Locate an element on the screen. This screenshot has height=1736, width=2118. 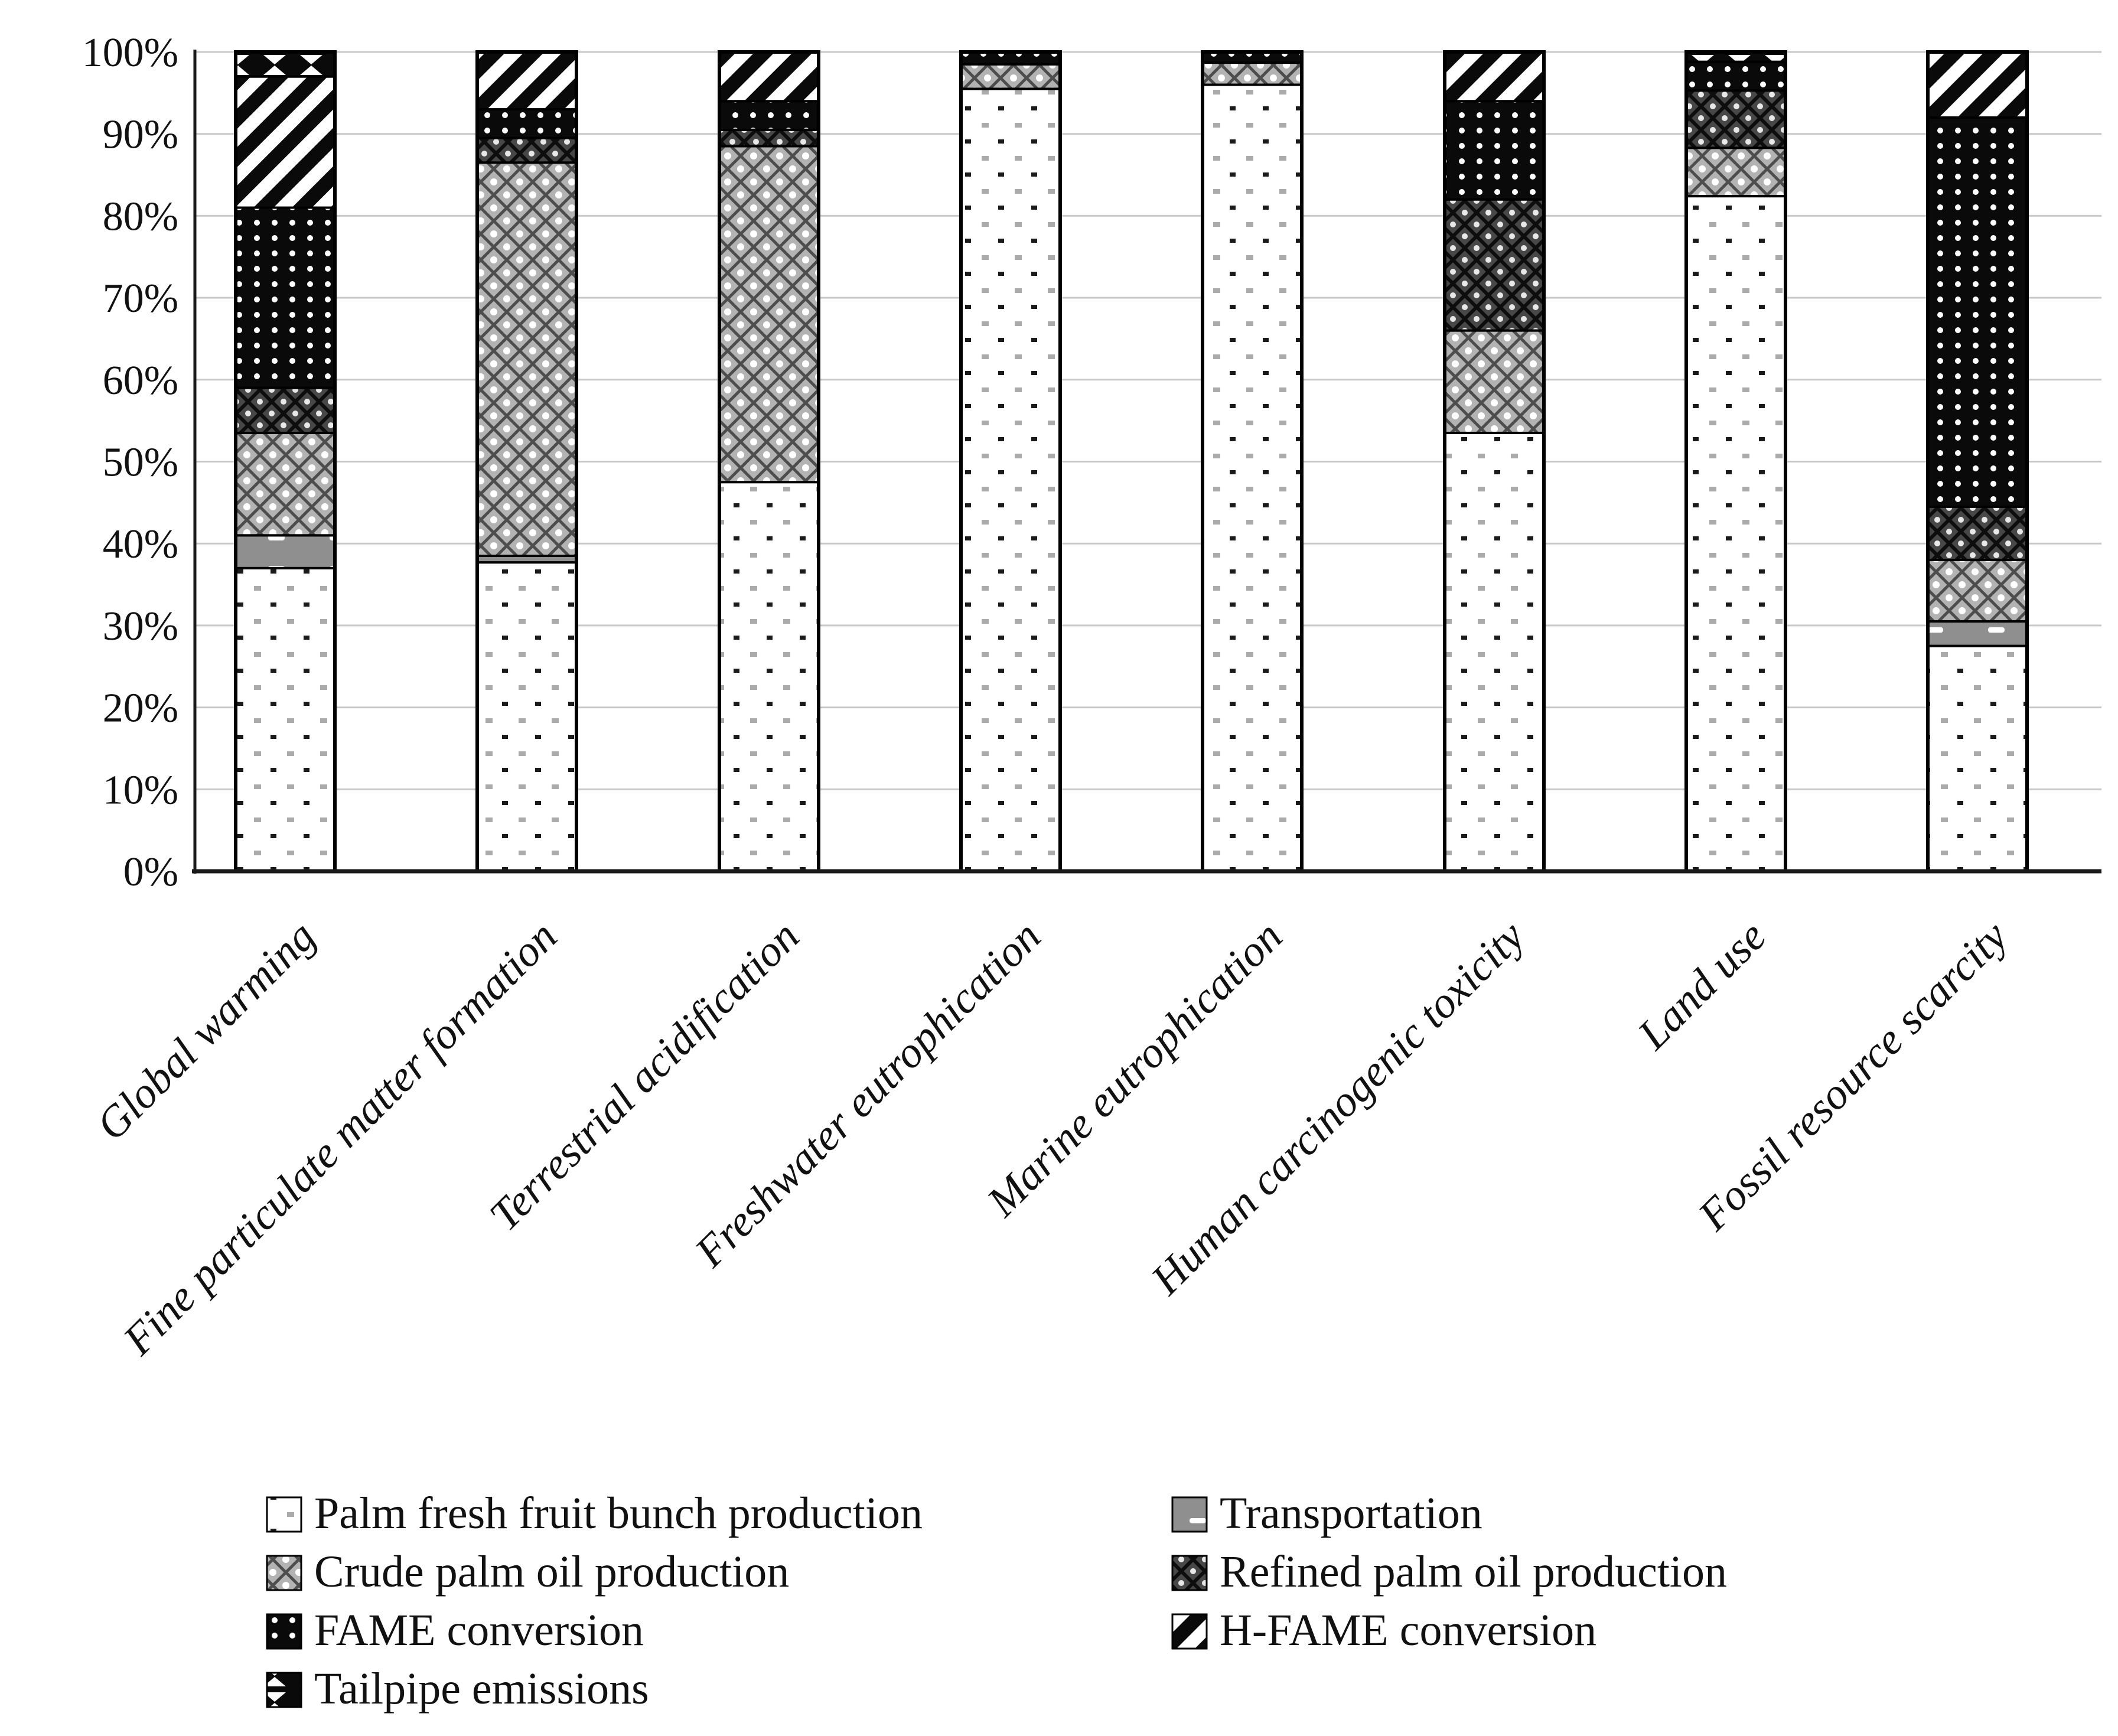
x-category-label: Land use is located at coordinates (1701, 986).